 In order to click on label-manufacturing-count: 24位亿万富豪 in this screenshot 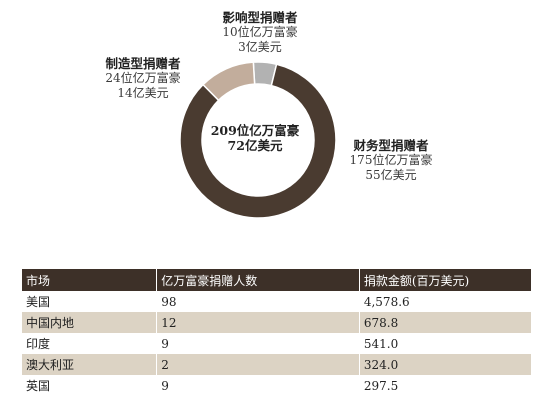, I will do `click(143, 78)`.